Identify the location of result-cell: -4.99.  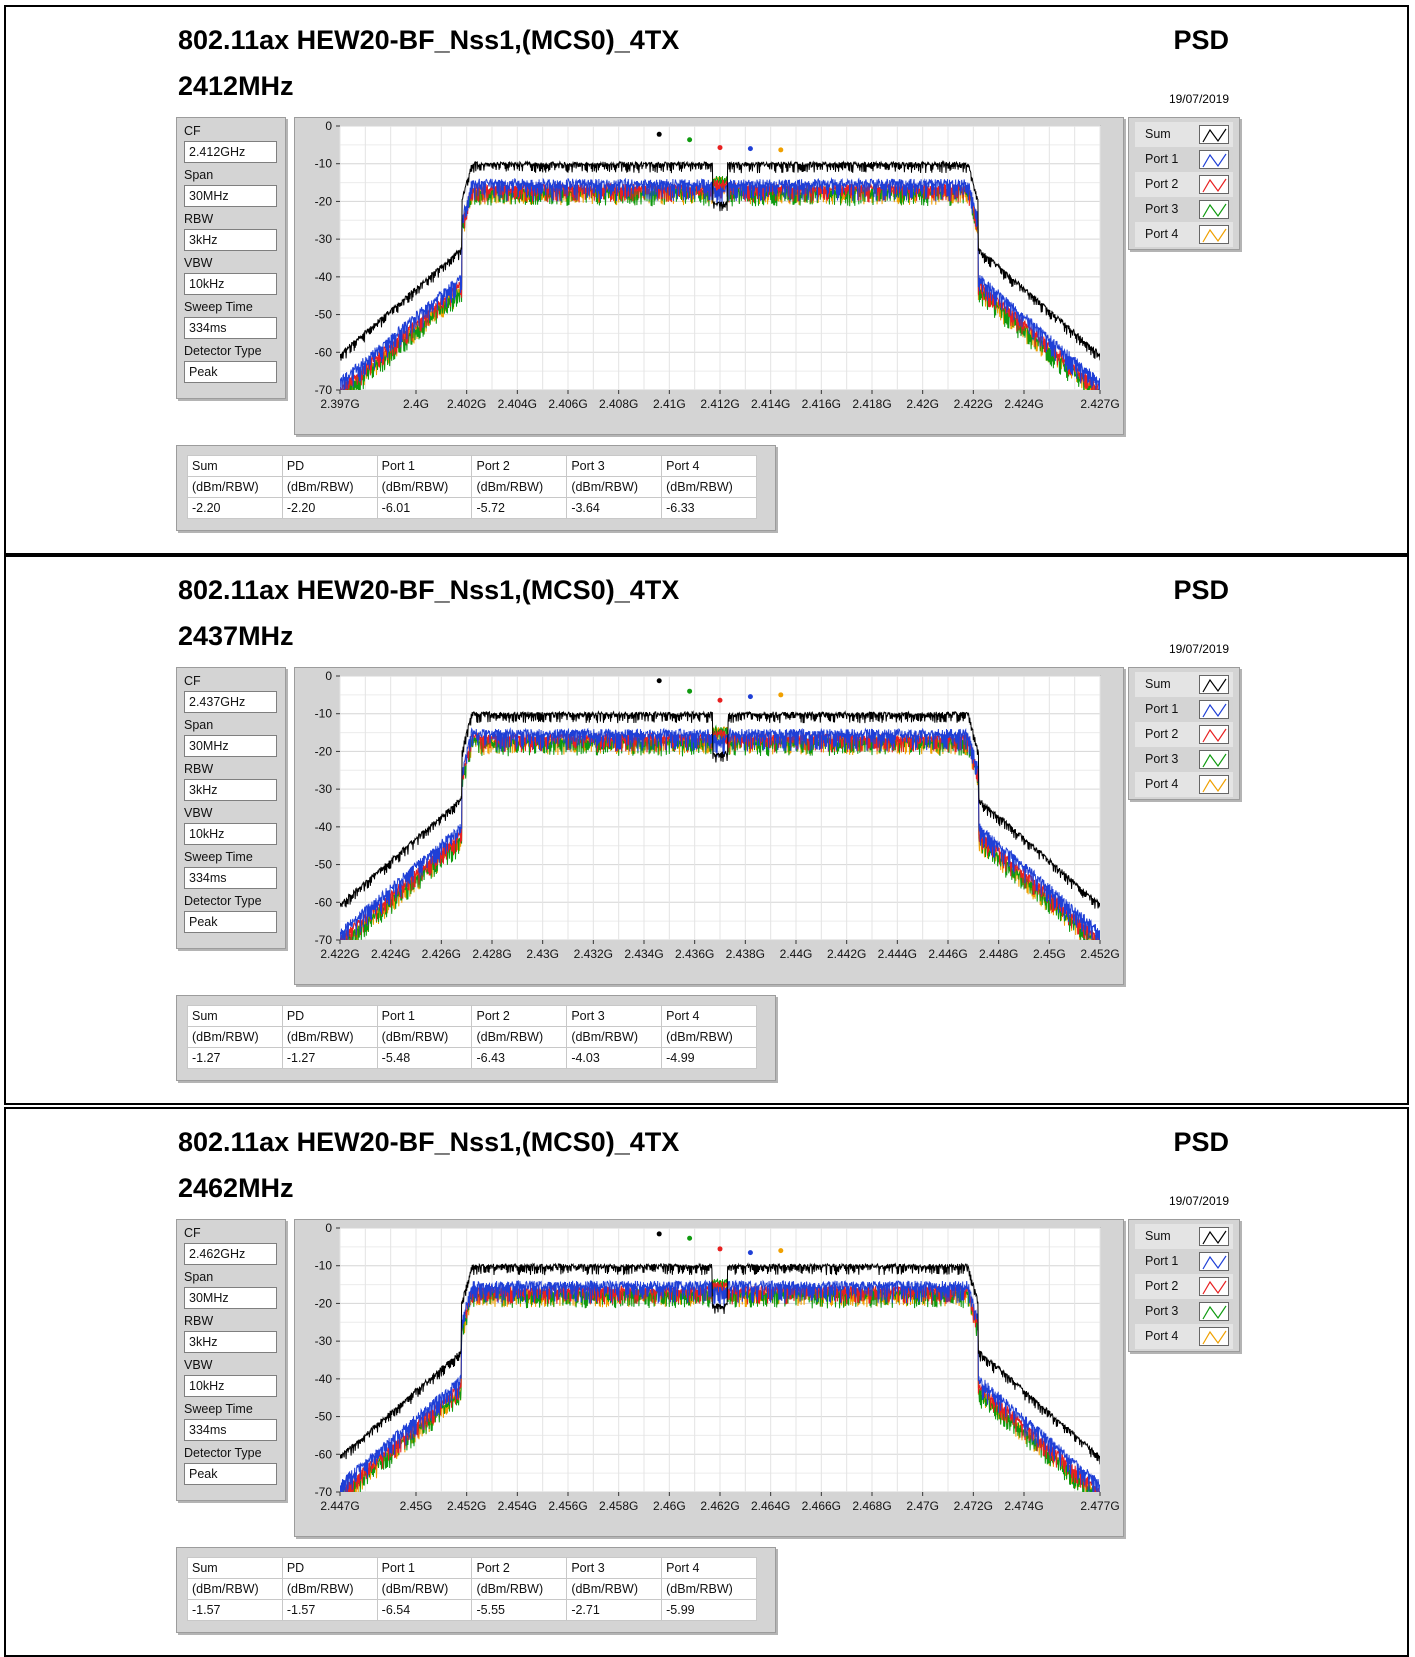
(709, 1058).